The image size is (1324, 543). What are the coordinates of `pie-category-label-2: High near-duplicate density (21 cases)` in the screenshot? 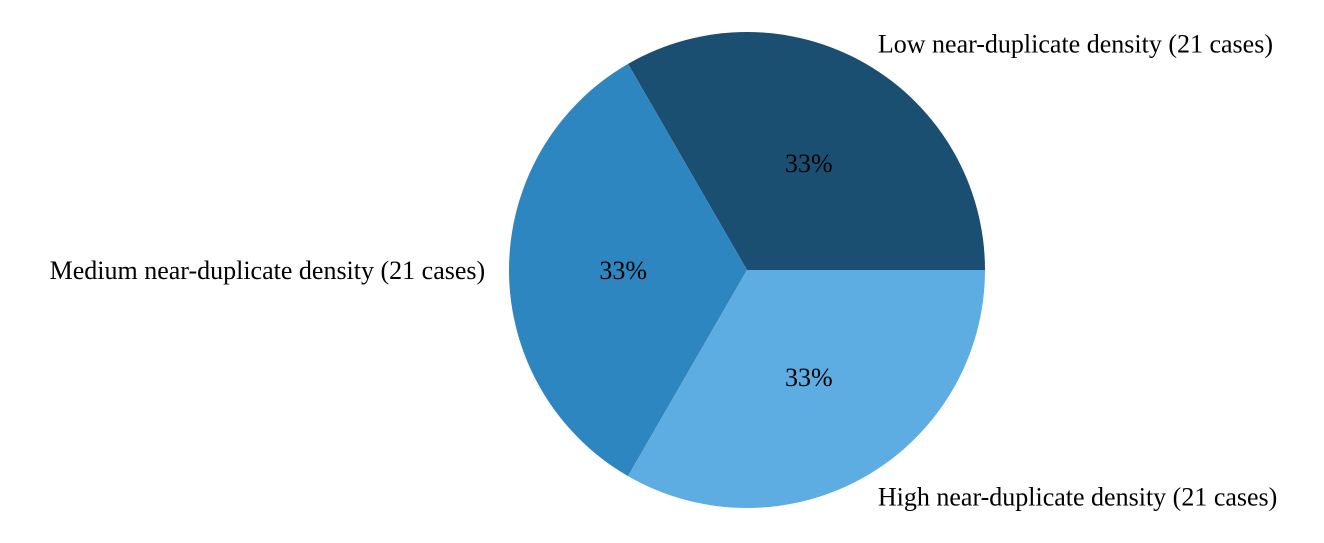 It's located at (1077, 497).